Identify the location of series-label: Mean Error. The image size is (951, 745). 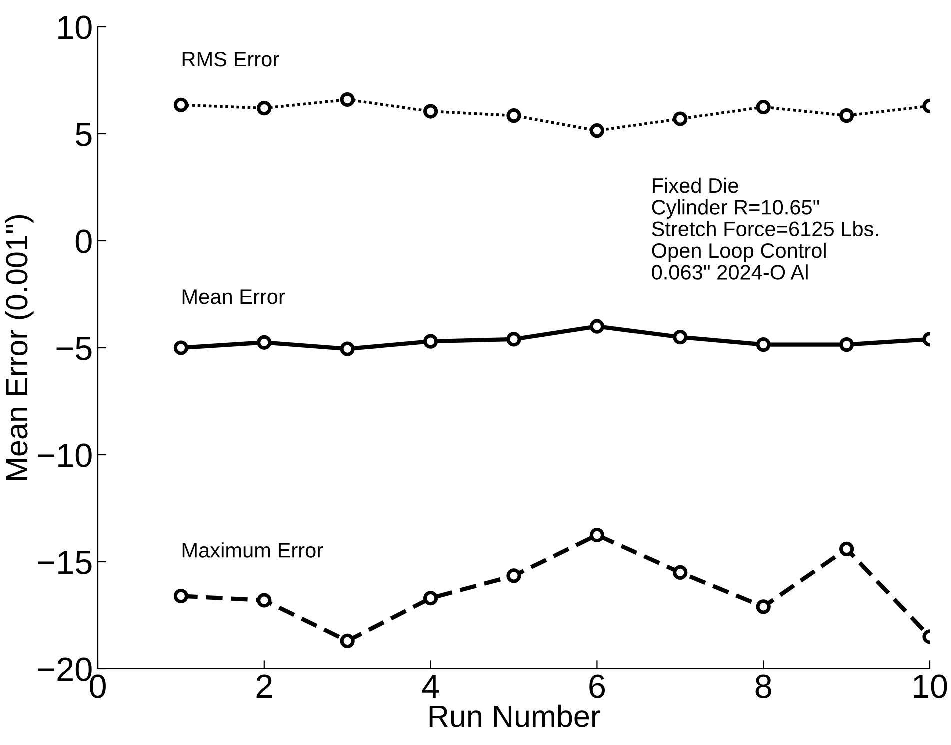
(234, 297).